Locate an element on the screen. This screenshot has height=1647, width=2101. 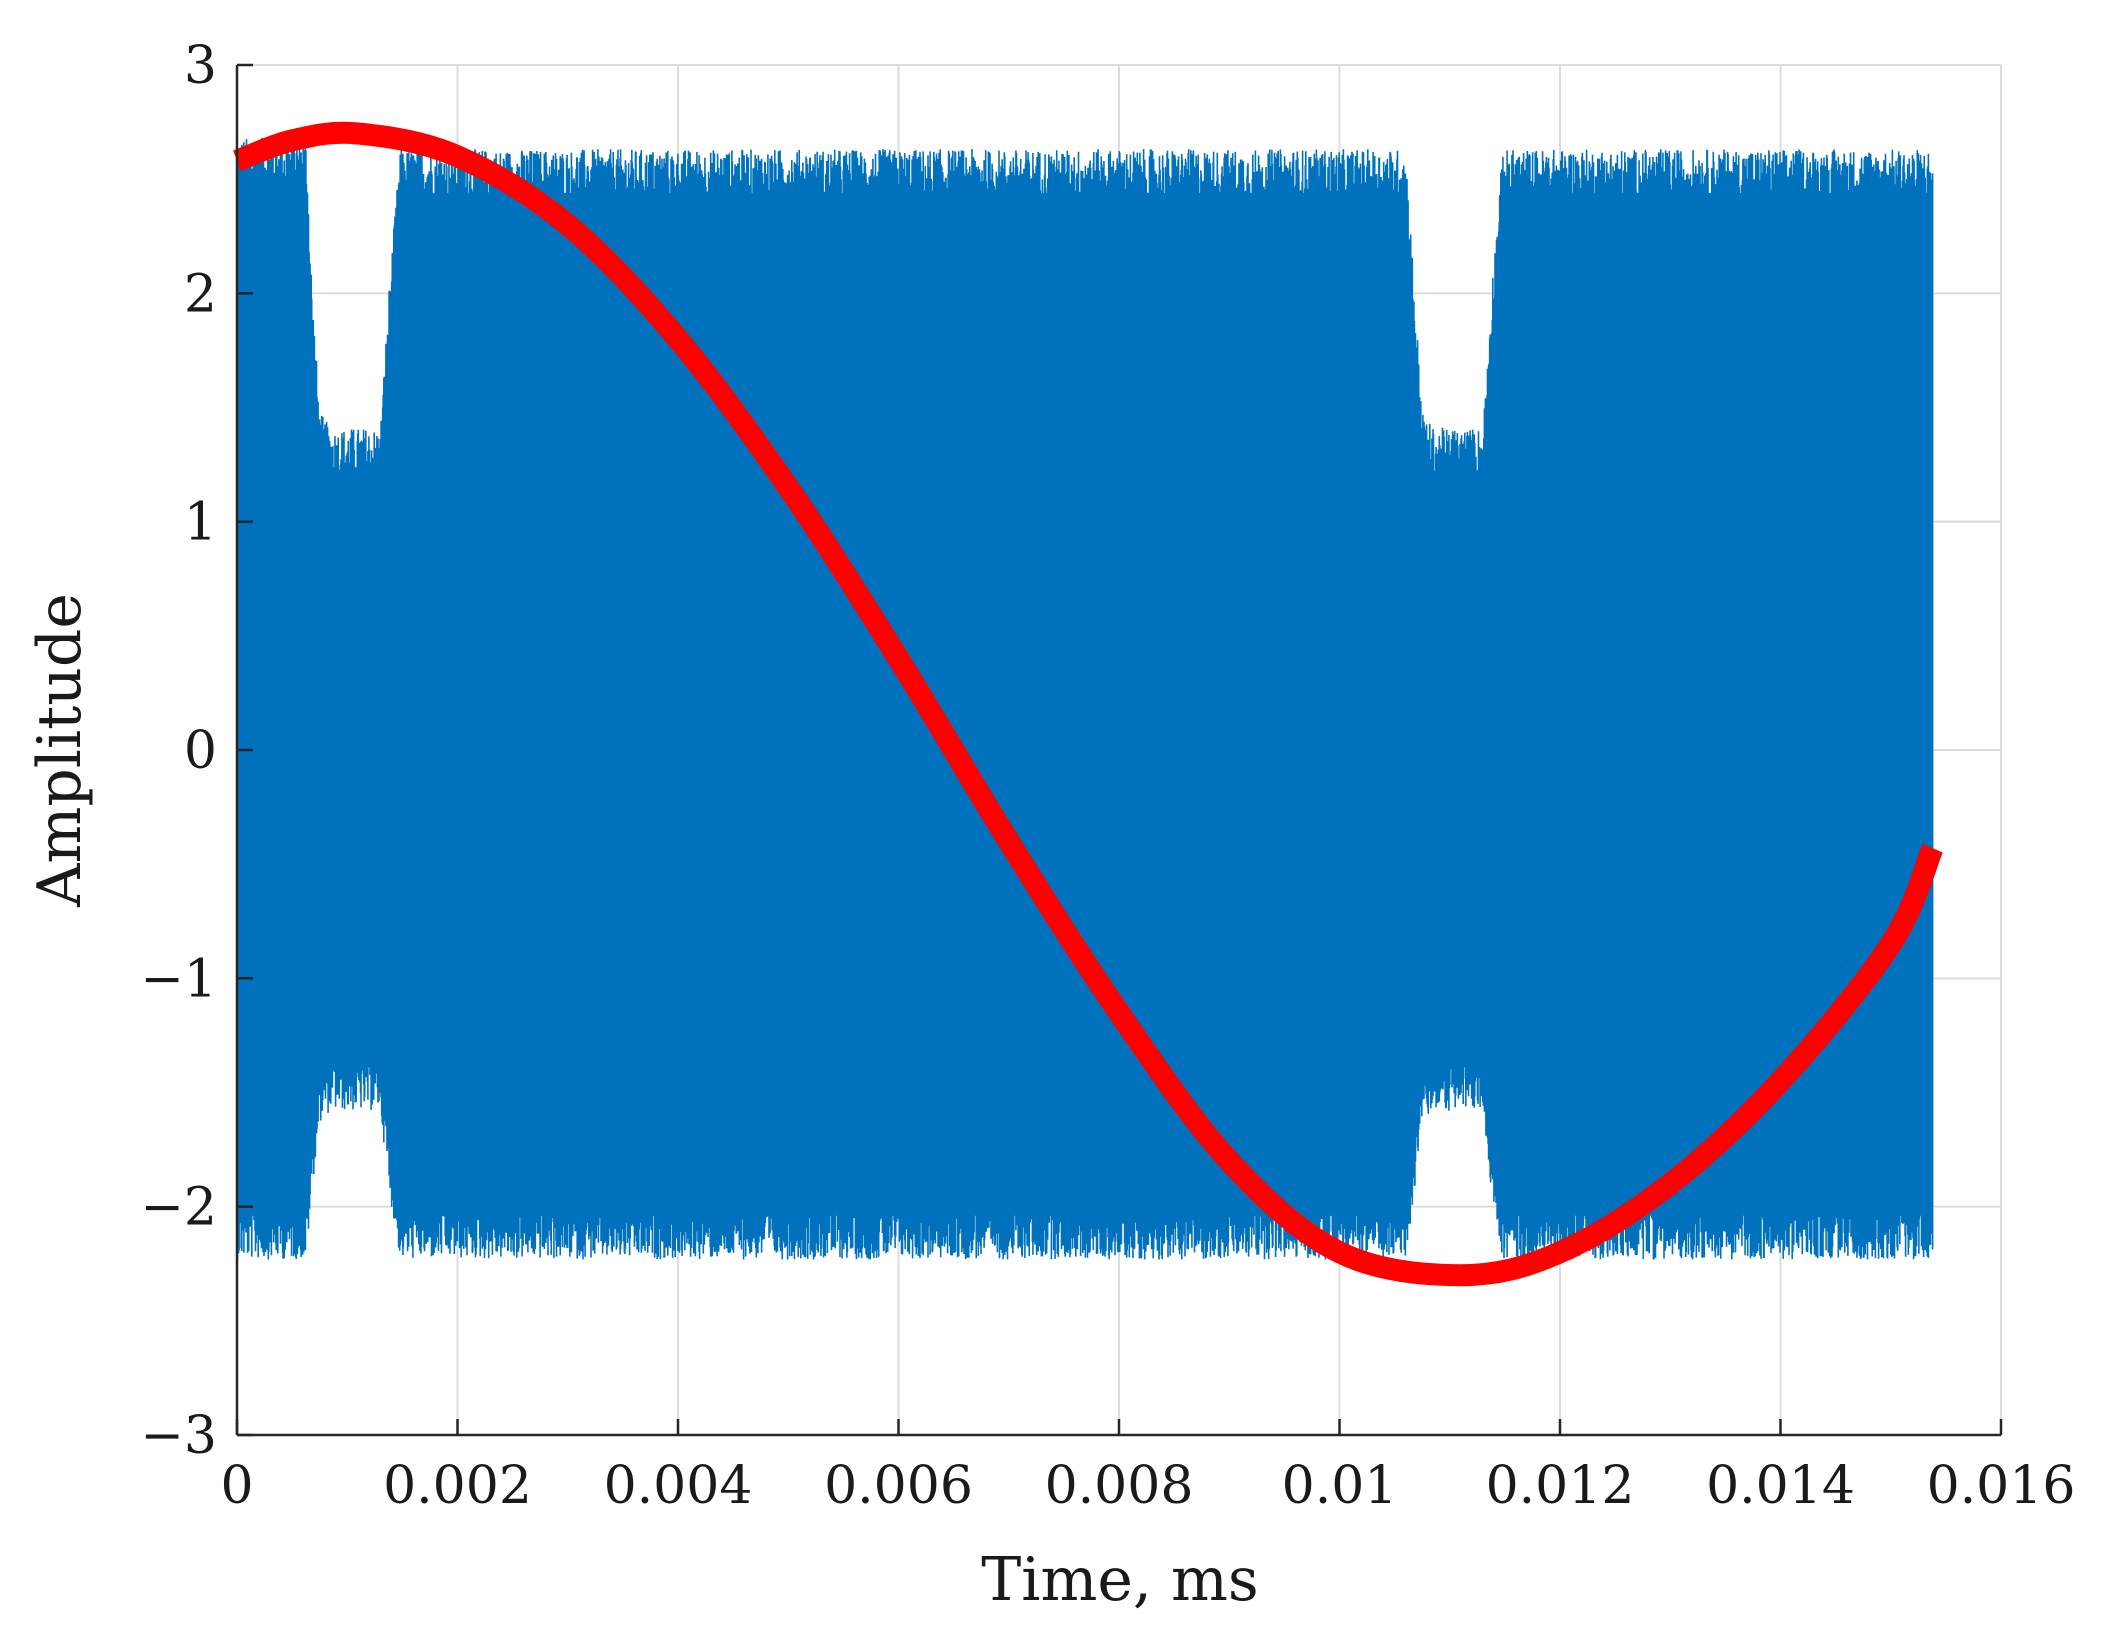
y-tick-label: 1 is located at coordinates (200, 523).